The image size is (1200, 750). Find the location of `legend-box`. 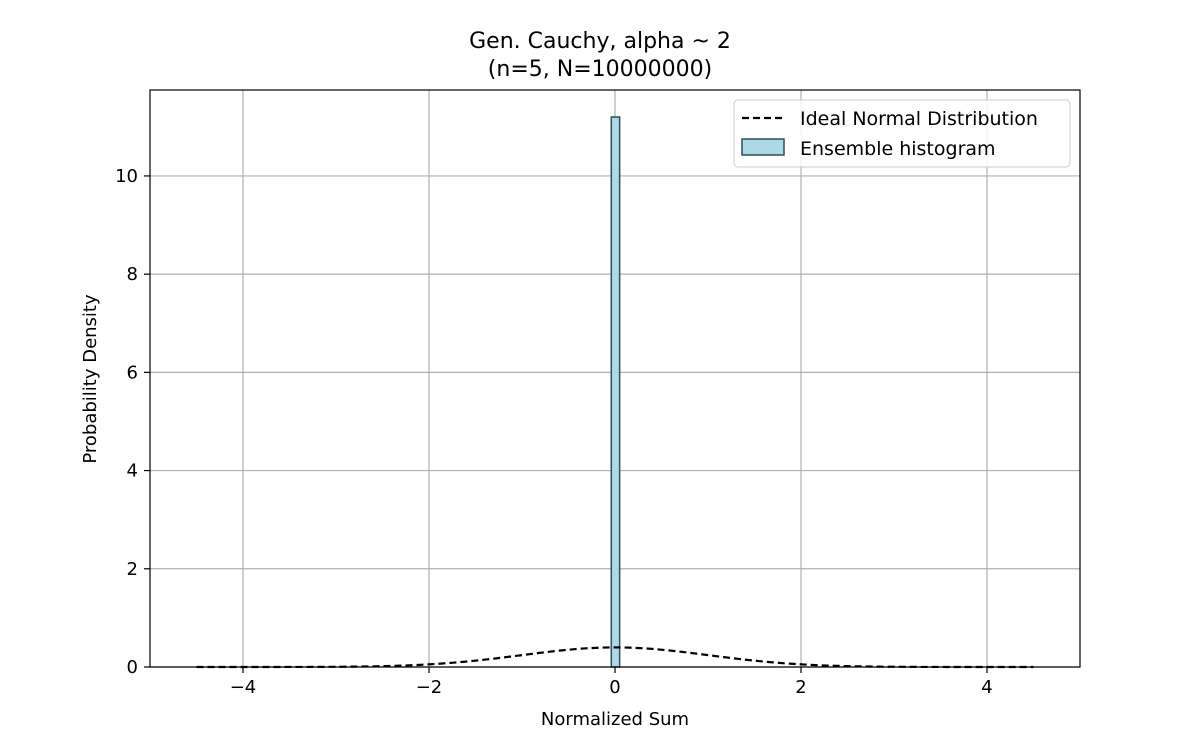

legend-box is located at coordinates (902, 133).